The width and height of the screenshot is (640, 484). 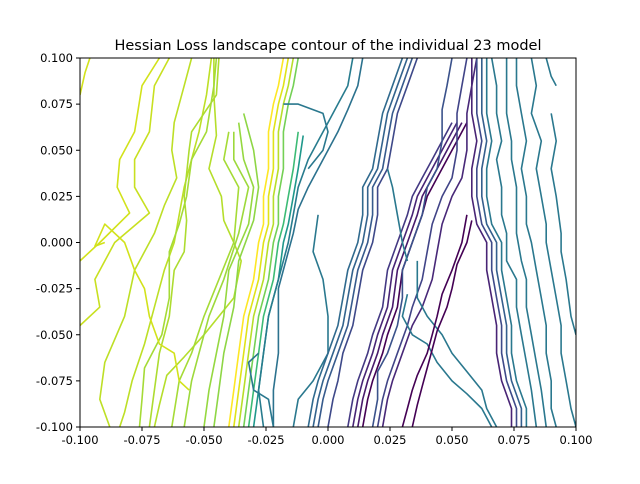 I want to click on y-tick-label: 0.025, so click(x=56, y=196).